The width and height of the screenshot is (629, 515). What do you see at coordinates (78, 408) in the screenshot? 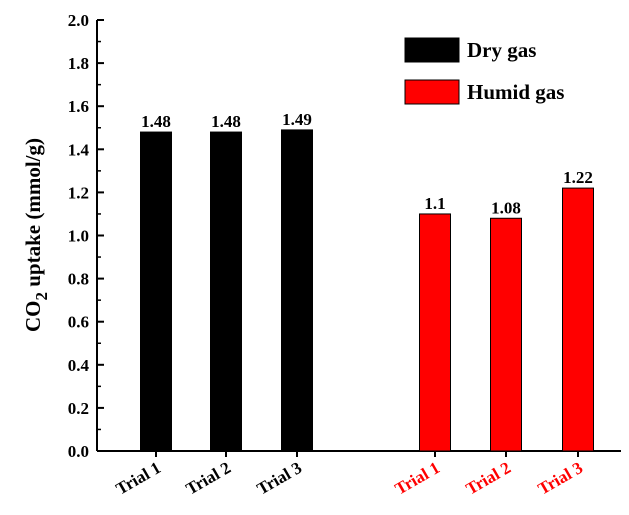
I see `y-tick-label: 0.2` at bounding box center [78, 408].